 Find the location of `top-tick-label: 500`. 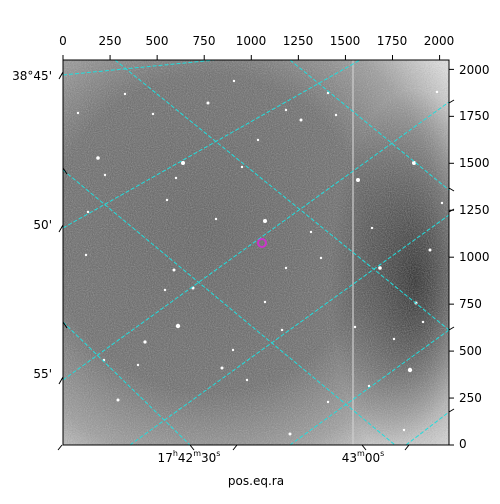

top-tick-label: 500 is located at coordinates (157, 41).